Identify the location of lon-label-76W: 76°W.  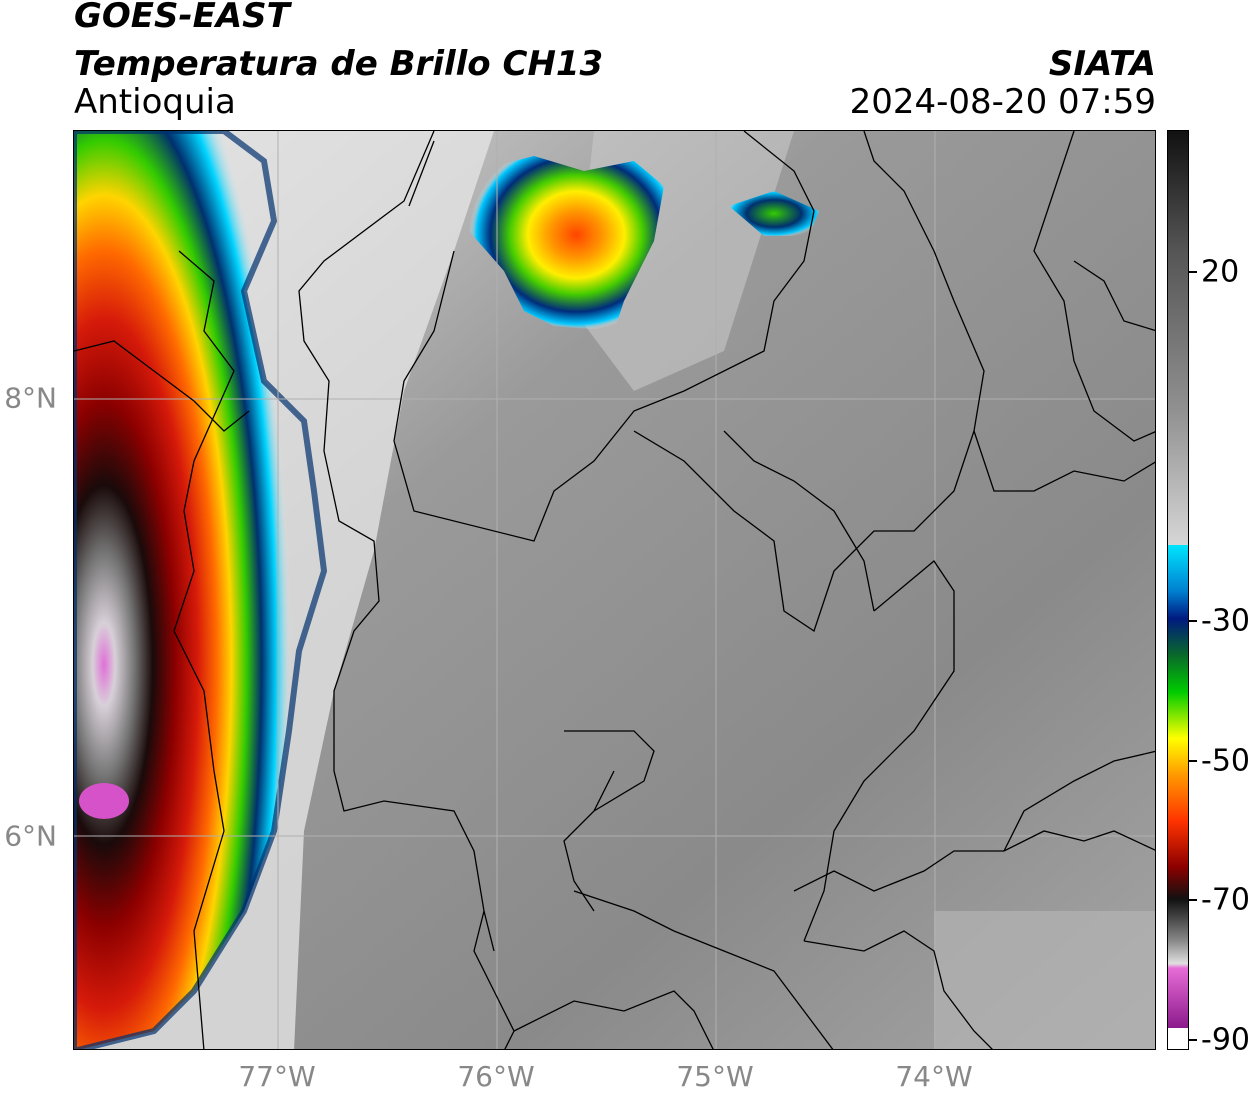
(496, 1076).